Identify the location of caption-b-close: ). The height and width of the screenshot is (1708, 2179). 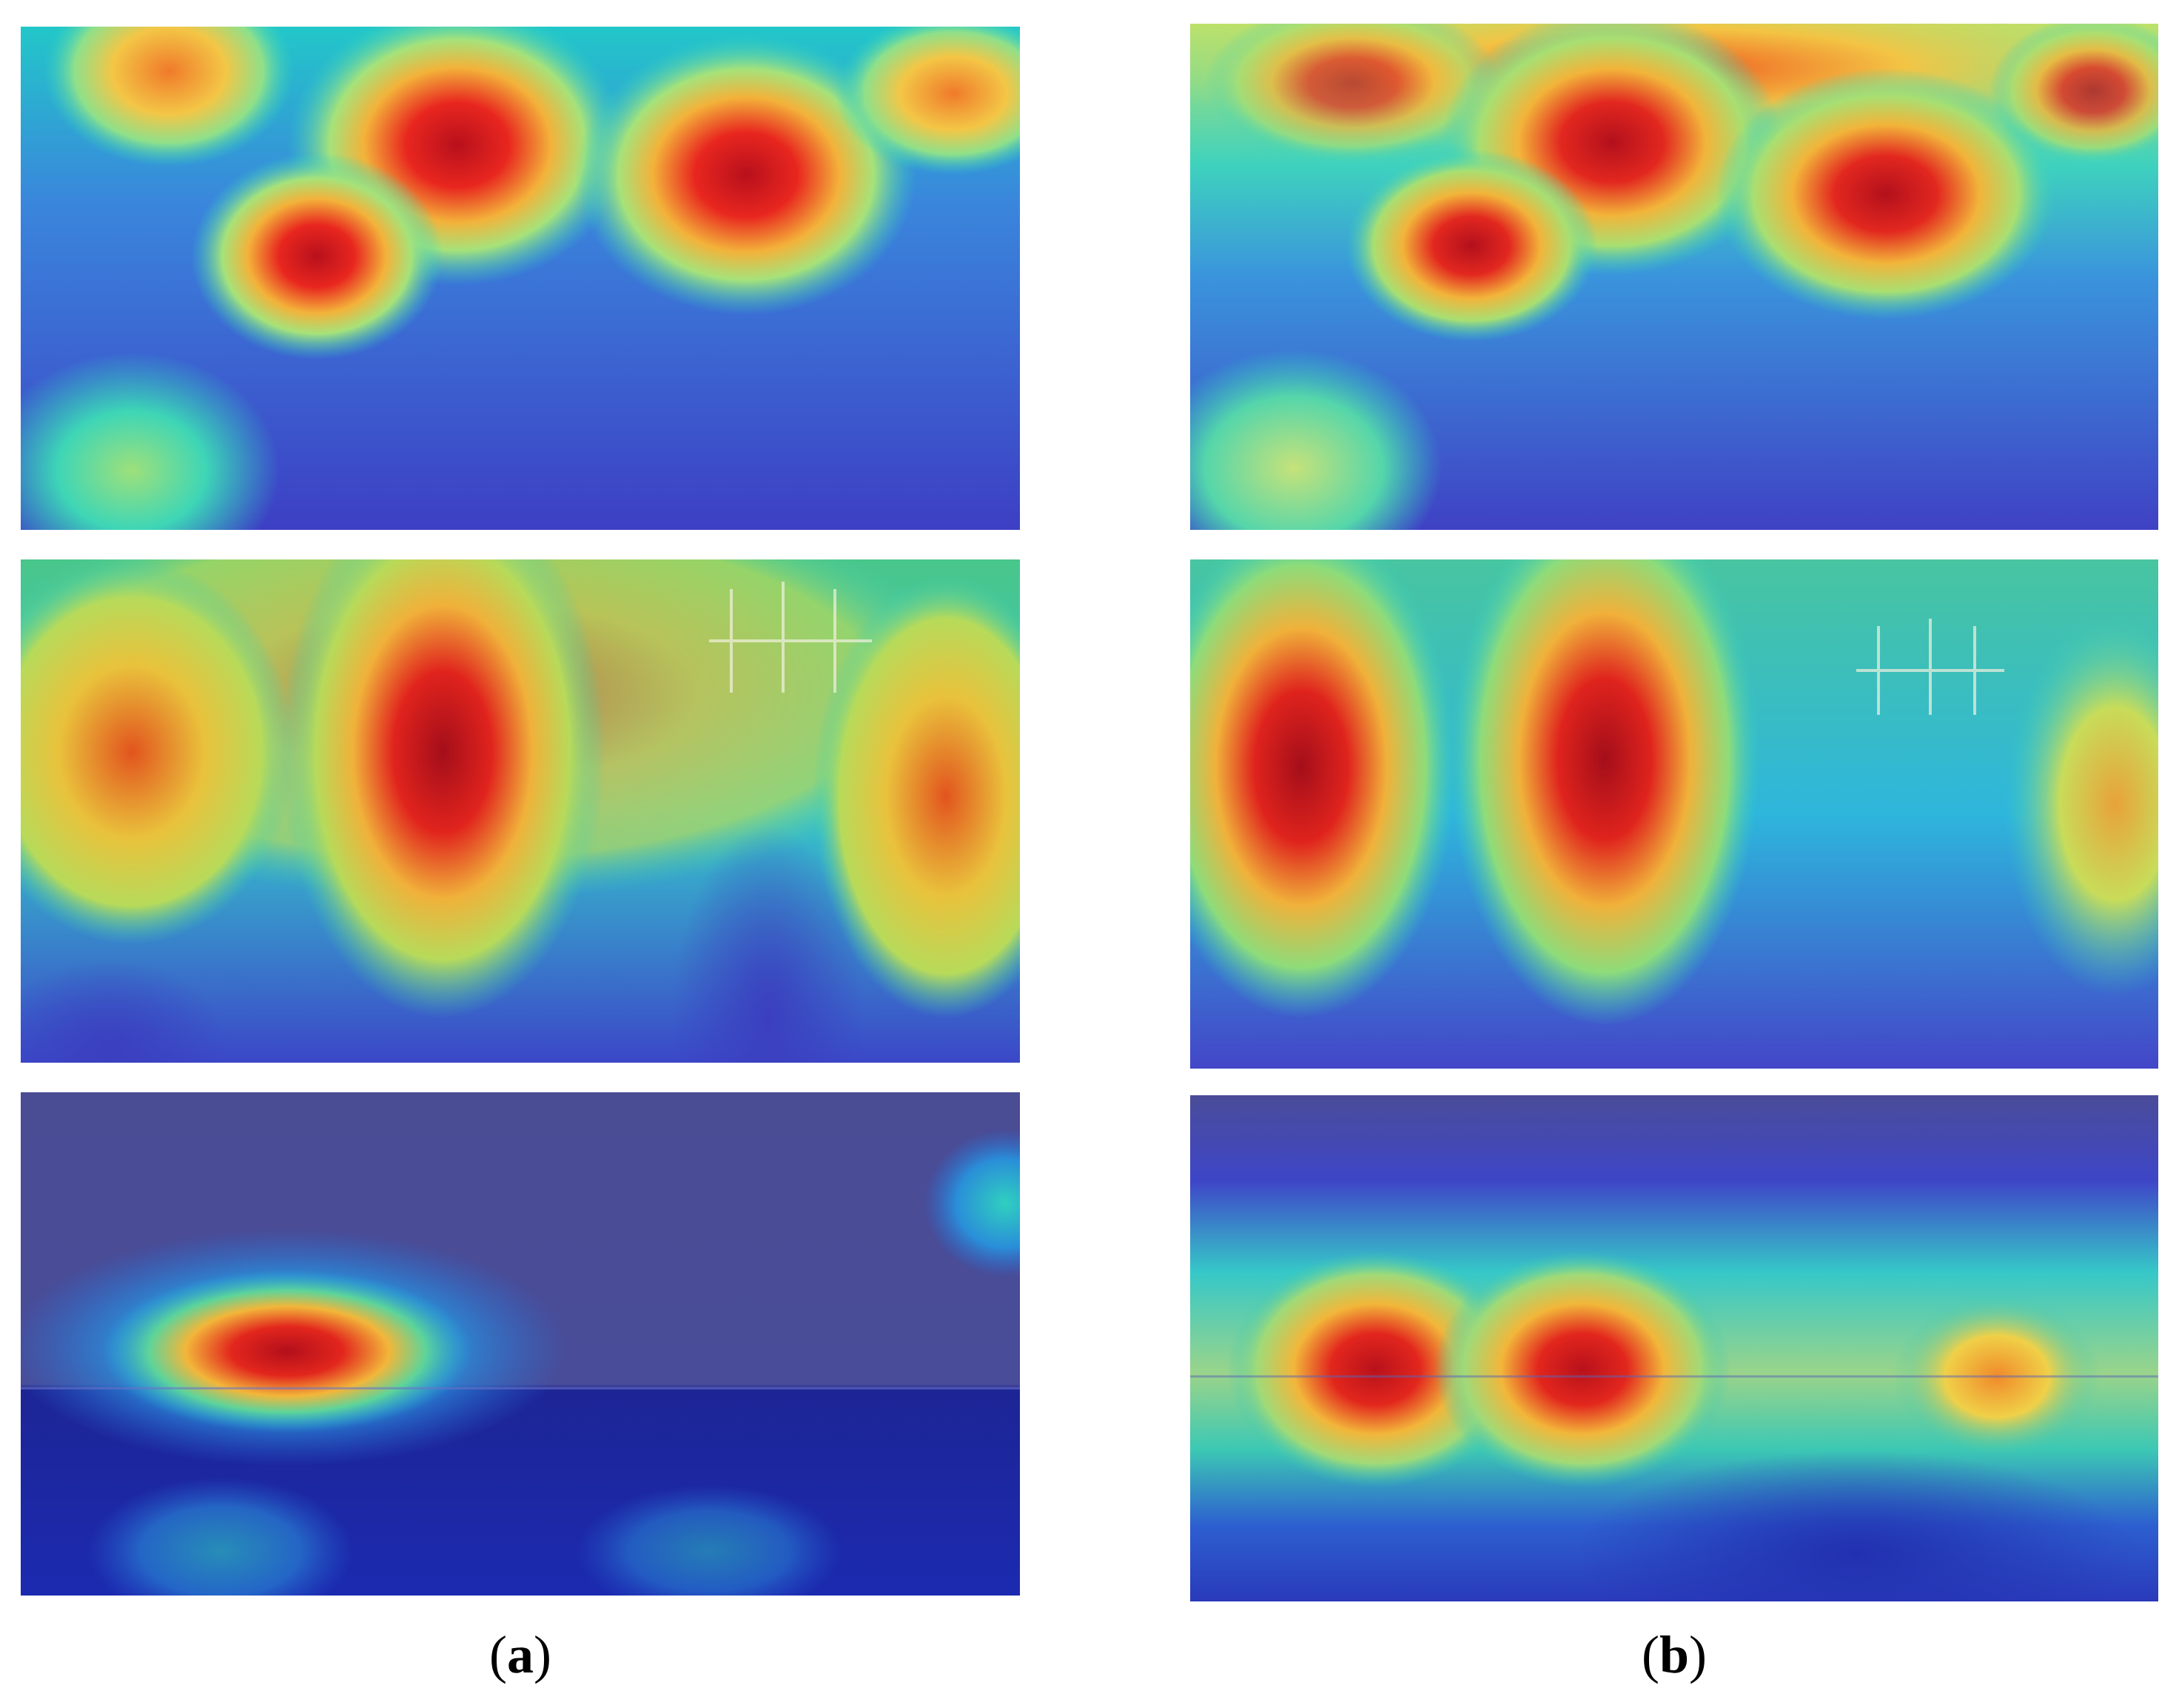
(1698, 1654).